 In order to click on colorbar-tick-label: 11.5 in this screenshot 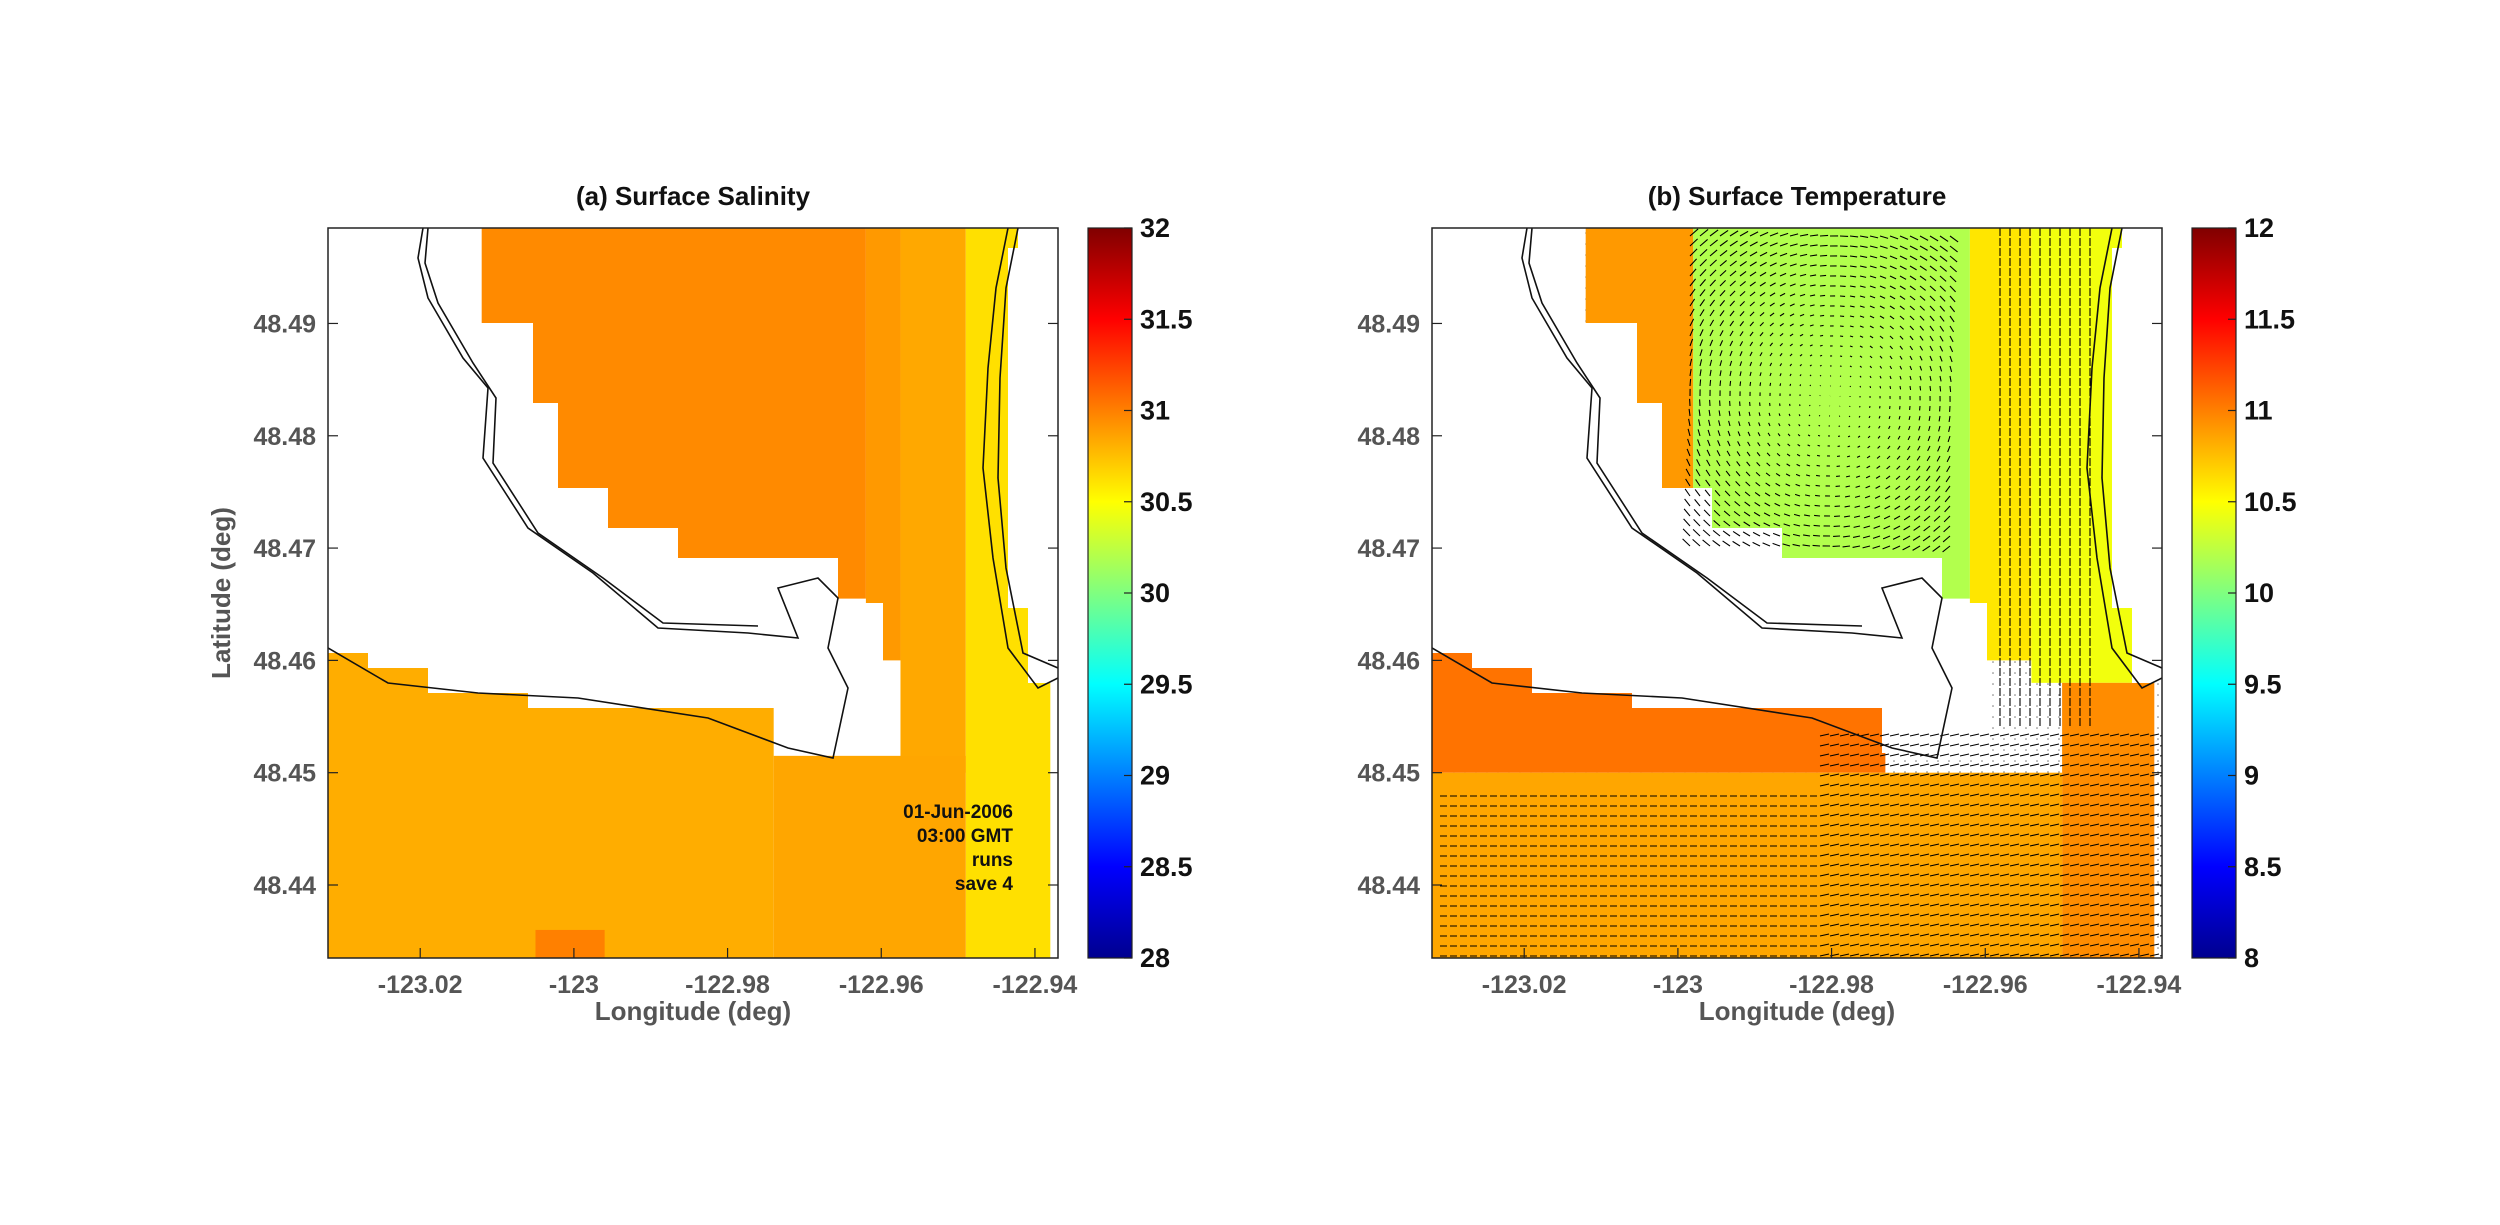, I will do `click(2269, 319)`.